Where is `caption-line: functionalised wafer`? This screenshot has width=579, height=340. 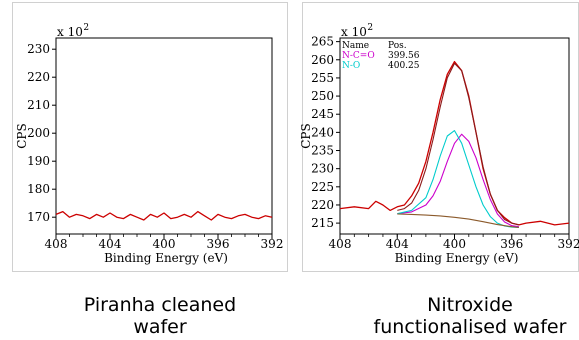
caption-line: functionalised wafer is located at coordinates (470, 327).